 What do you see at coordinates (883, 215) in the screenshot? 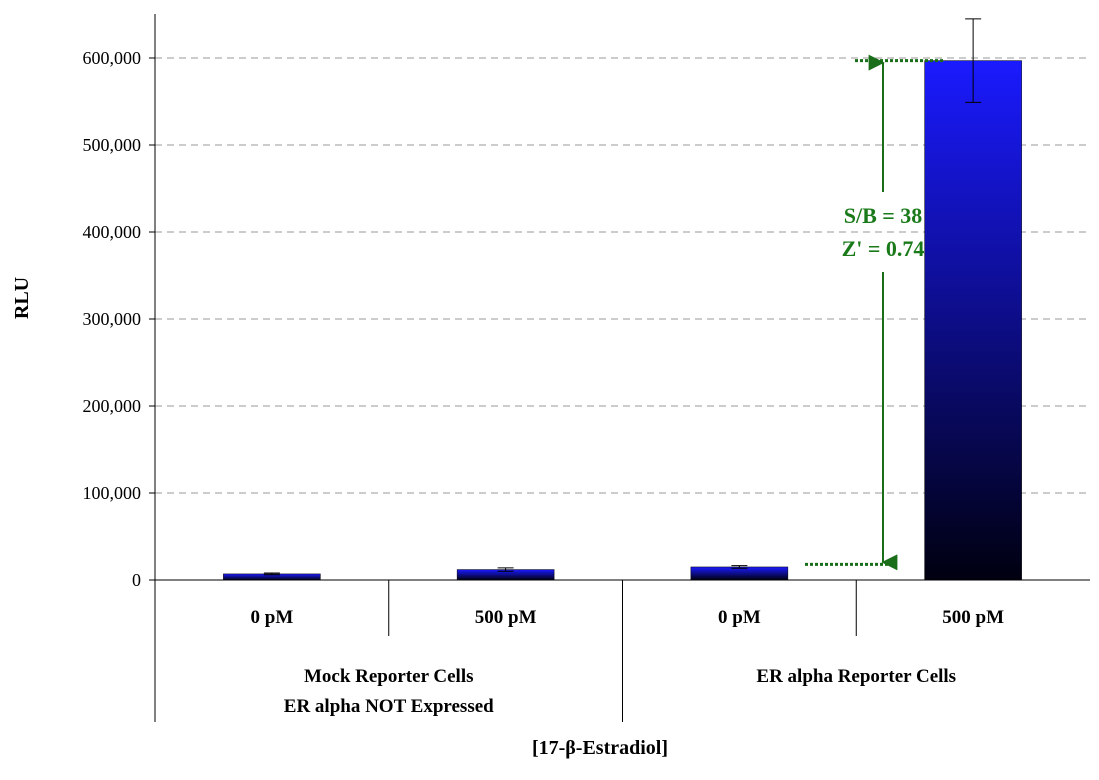
I see `annotation-text: S/B = 38` at bounding box center [883, 215].